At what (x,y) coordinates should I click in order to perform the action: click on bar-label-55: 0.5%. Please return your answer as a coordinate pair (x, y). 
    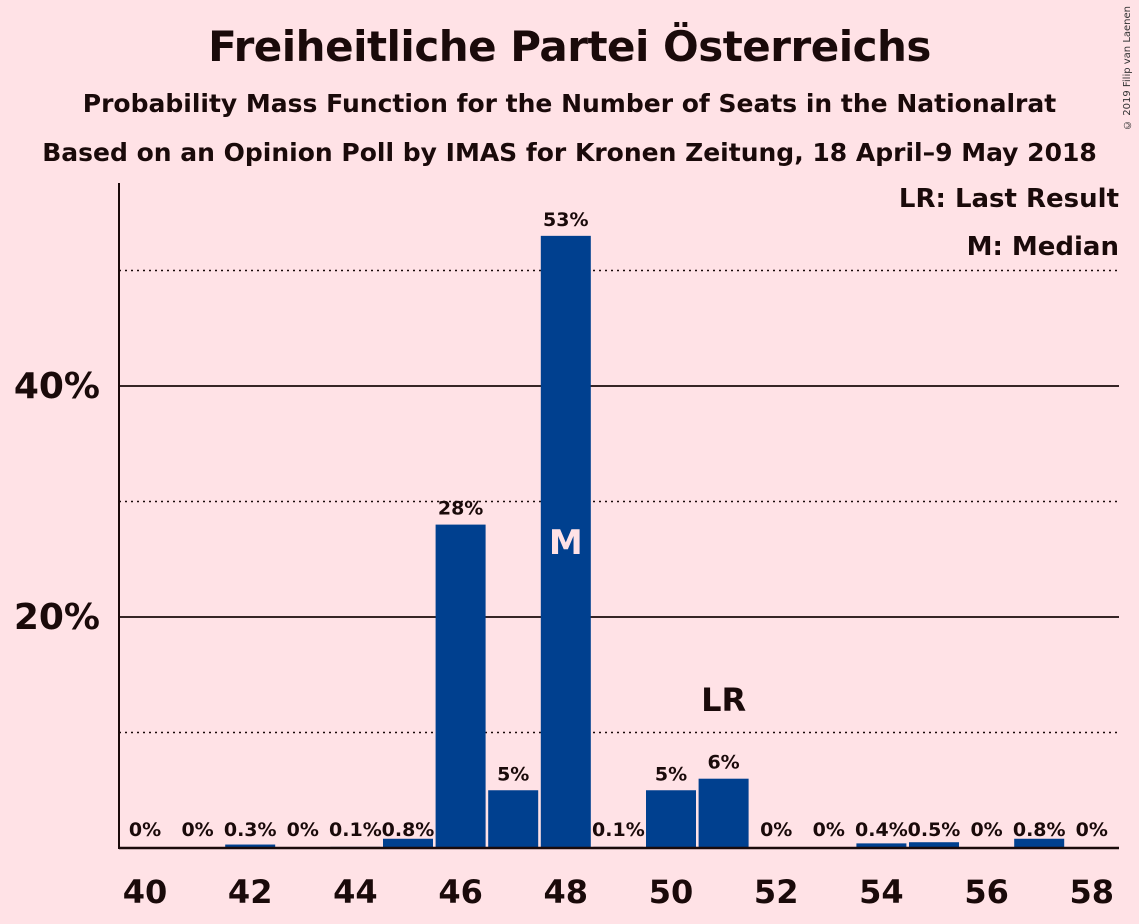
    Looking at the image, I should click on (934, 830).